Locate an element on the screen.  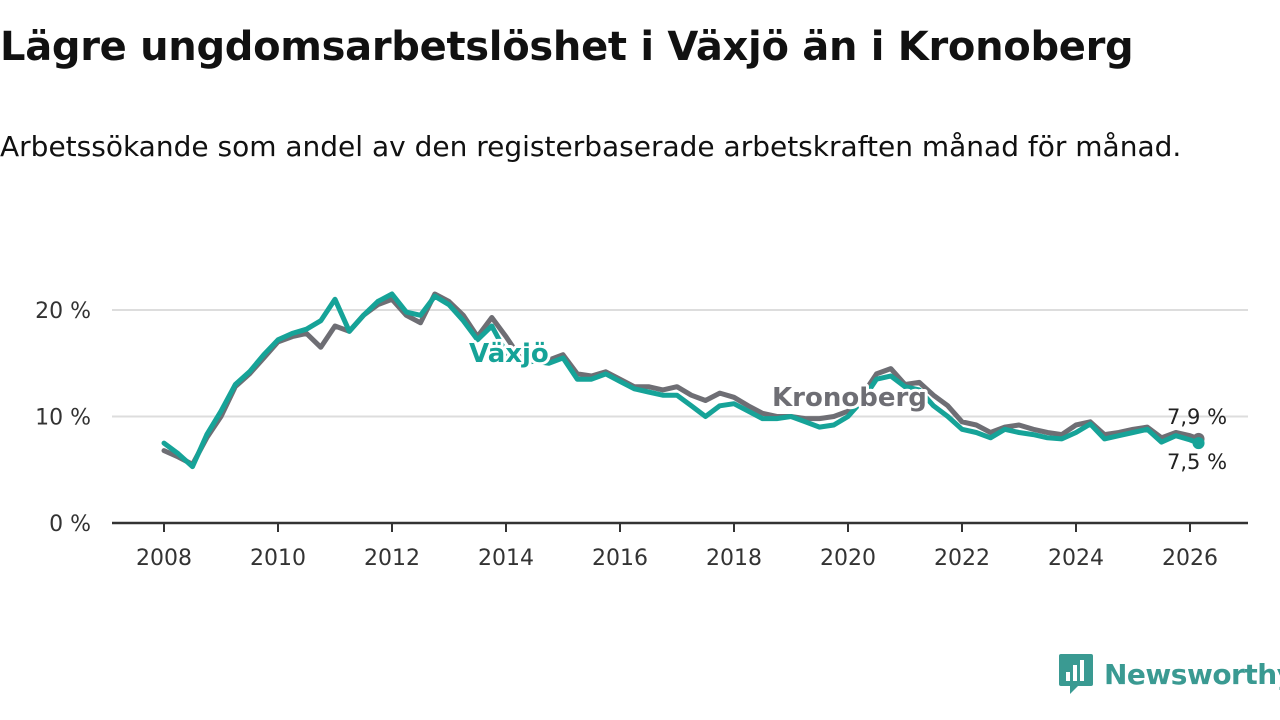
x-tick-label: 2010 is located at coordinates (278, 558).